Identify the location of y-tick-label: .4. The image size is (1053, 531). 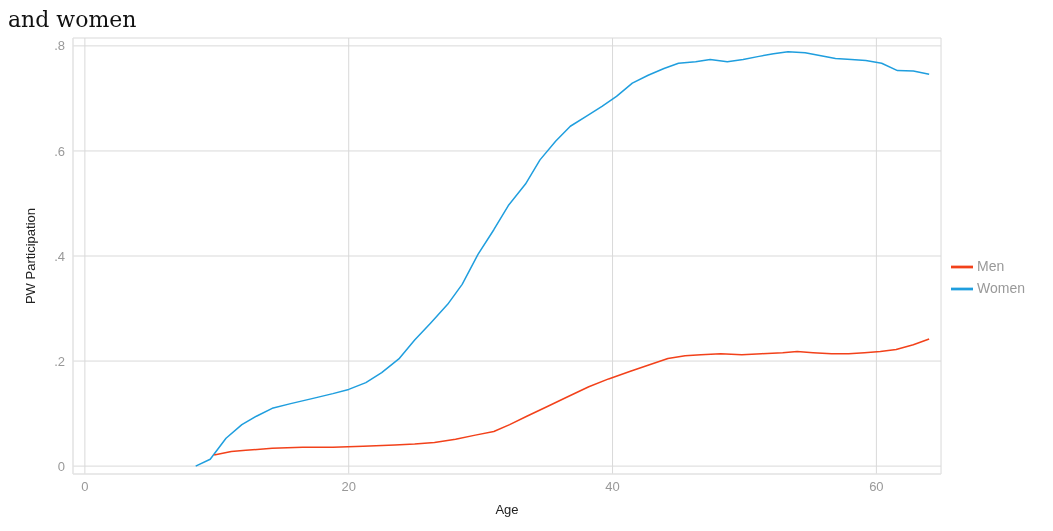
(59, 256).